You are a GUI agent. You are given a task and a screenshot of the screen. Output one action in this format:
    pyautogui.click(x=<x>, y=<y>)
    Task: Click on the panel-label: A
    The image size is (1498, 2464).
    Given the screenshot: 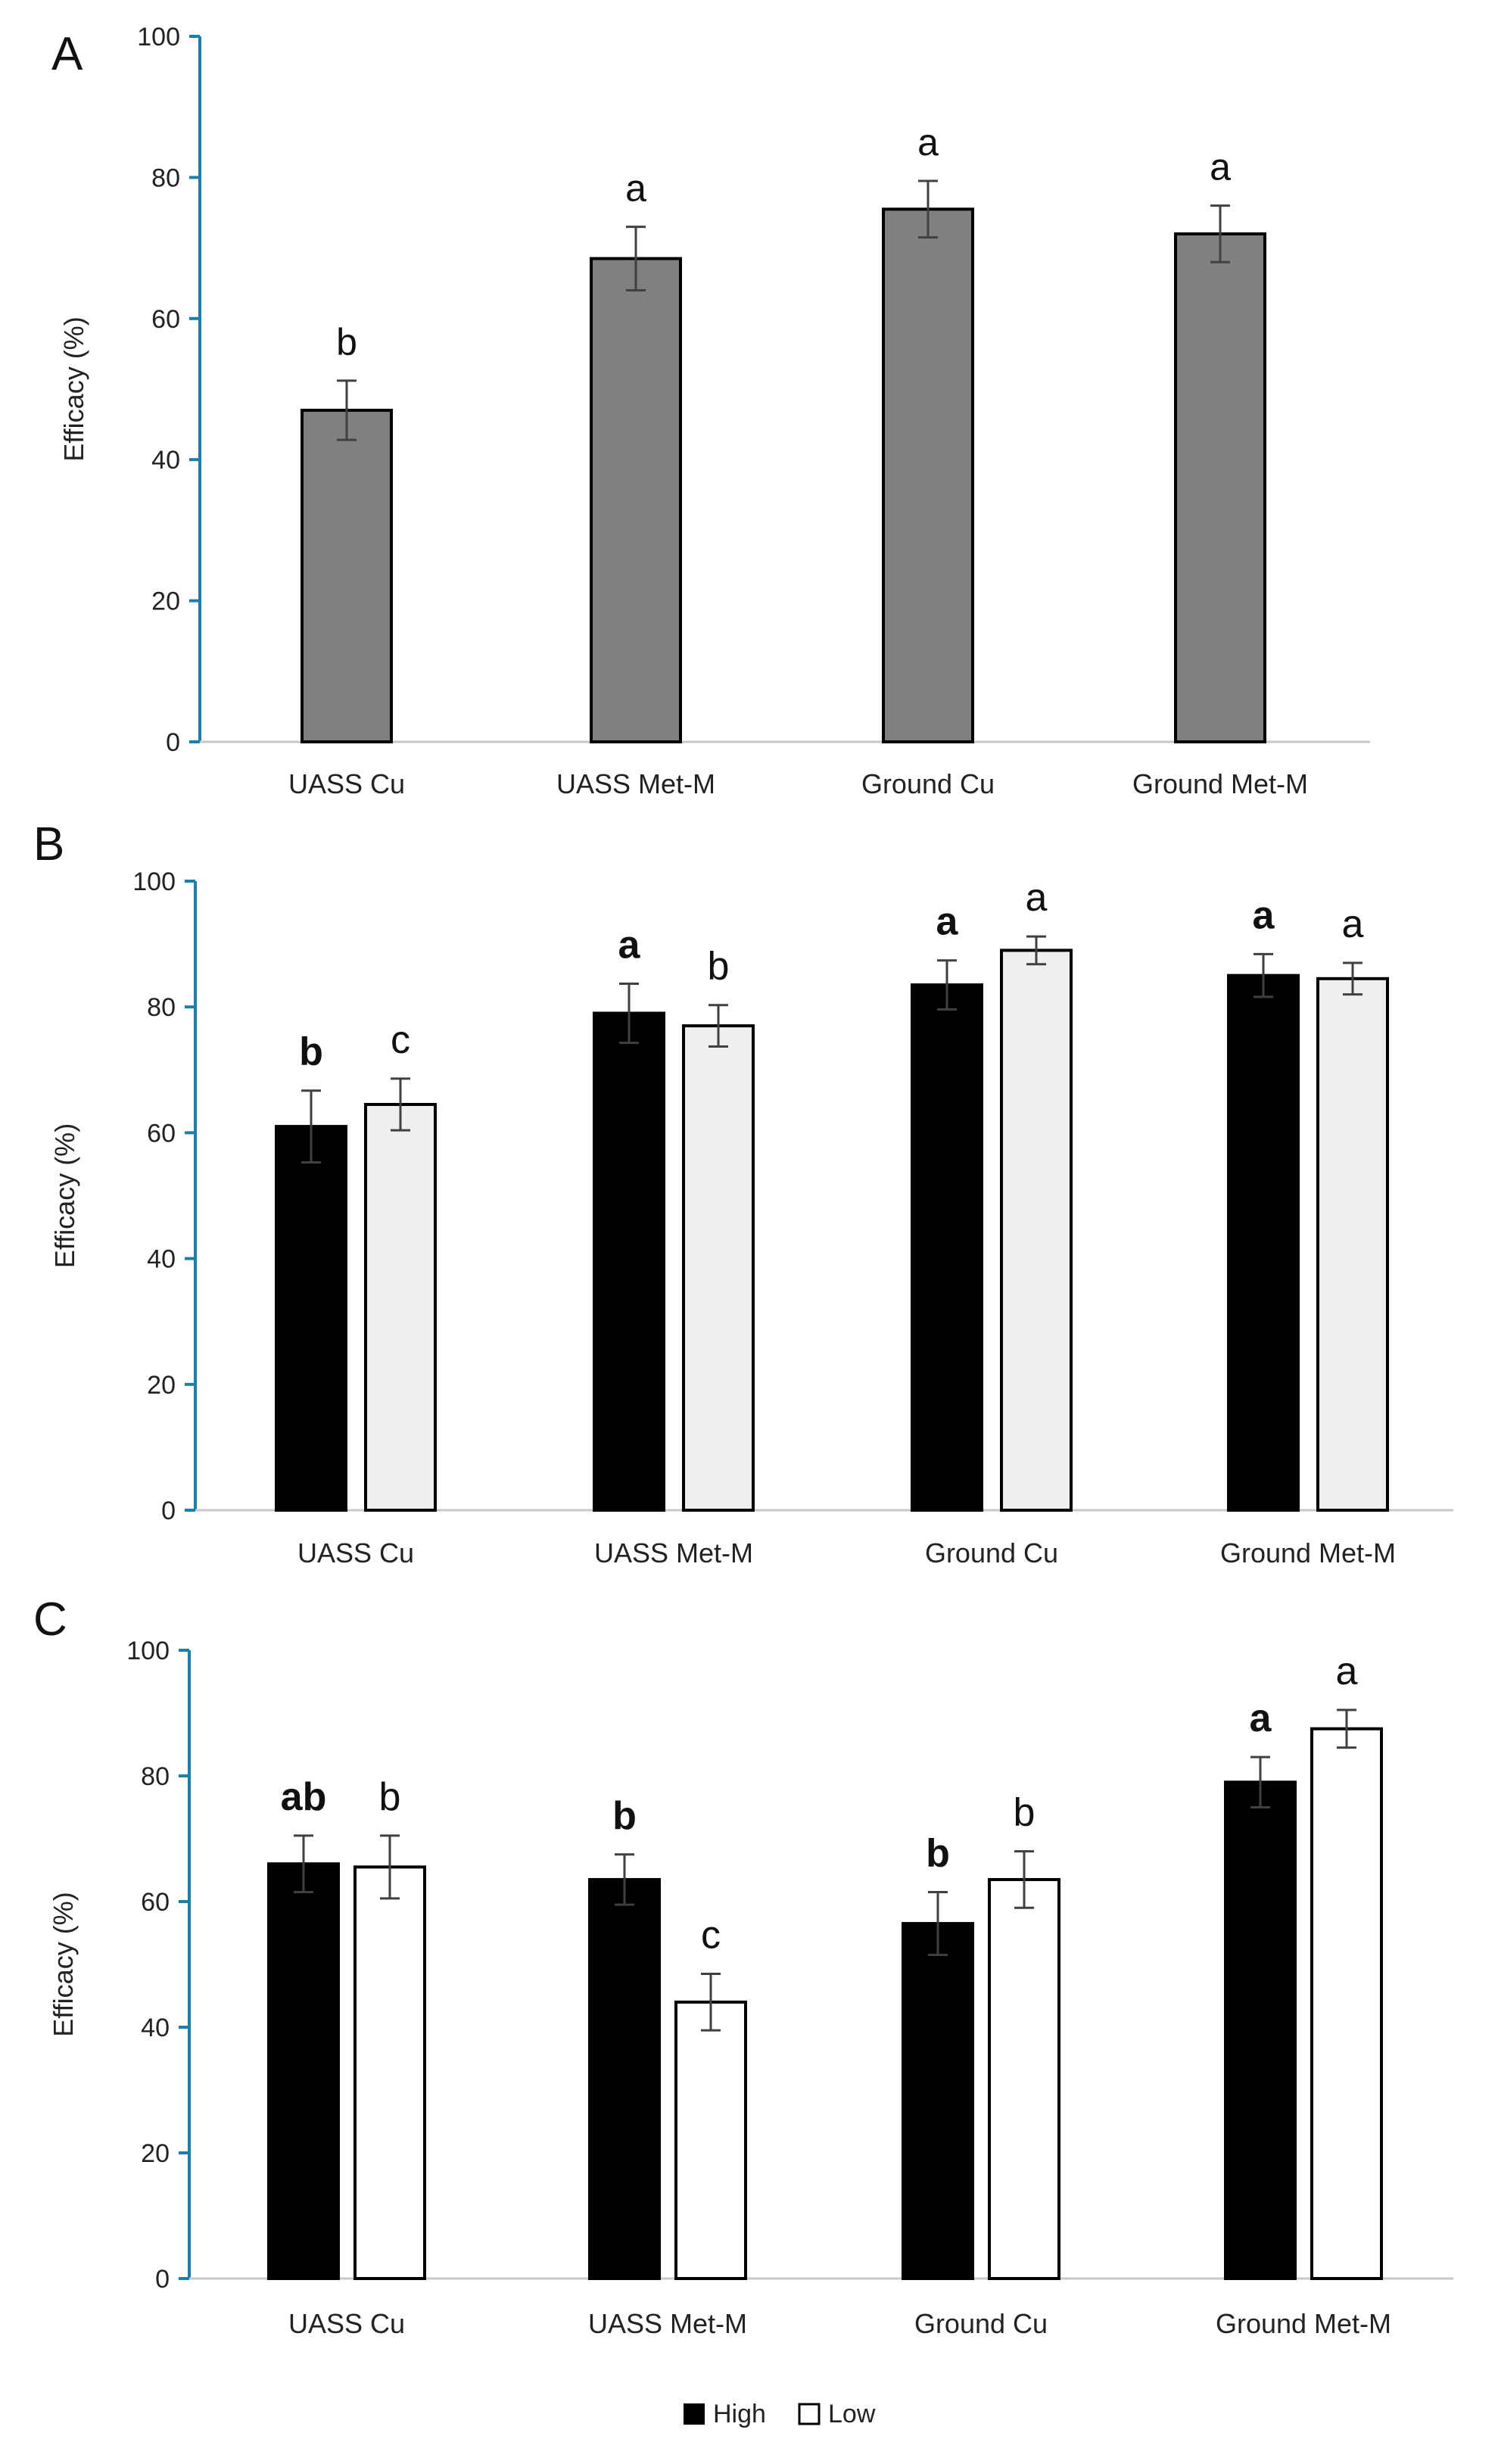 What is the action you would take?
    pyautogui.click(x=67, y=54)
    